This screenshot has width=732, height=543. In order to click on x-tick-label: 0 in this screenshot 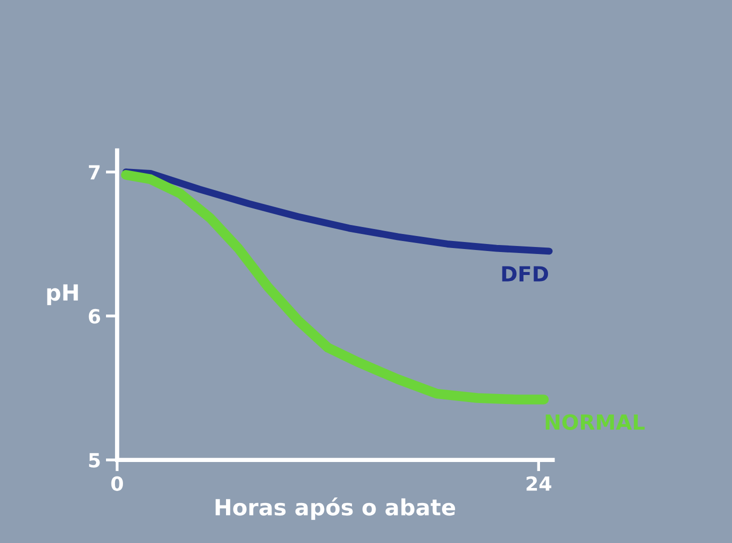, I will do `click(117, 483)`.